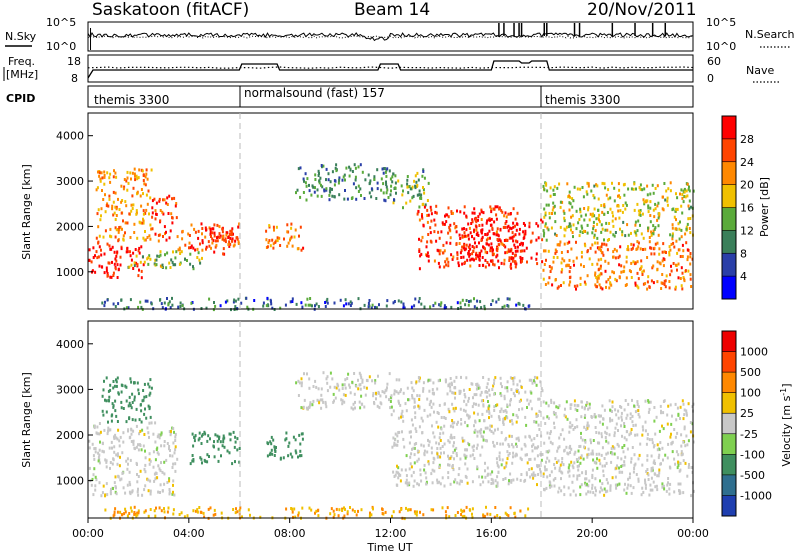  What do you see at coordinates (750, 372) in the screenshot?
I see `colorbar-tick-label: 500` at bounding box center [750, 372].